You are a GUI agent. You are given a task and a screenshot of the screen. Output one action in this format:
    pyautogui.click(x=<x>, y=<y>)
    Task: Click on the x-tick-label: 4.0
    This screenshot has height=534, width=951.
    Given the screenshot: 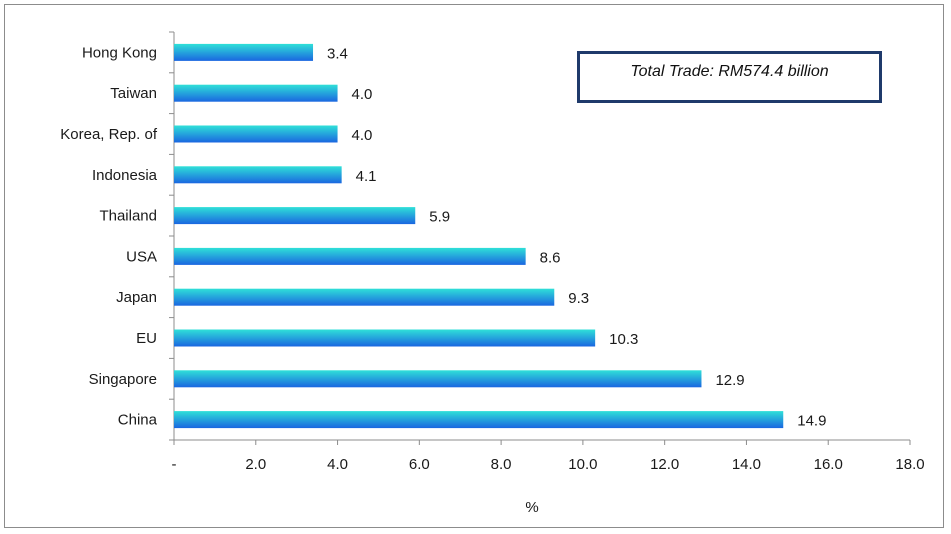 What is the action you would take?
    pyautogui.click(x=337, y=464)
    